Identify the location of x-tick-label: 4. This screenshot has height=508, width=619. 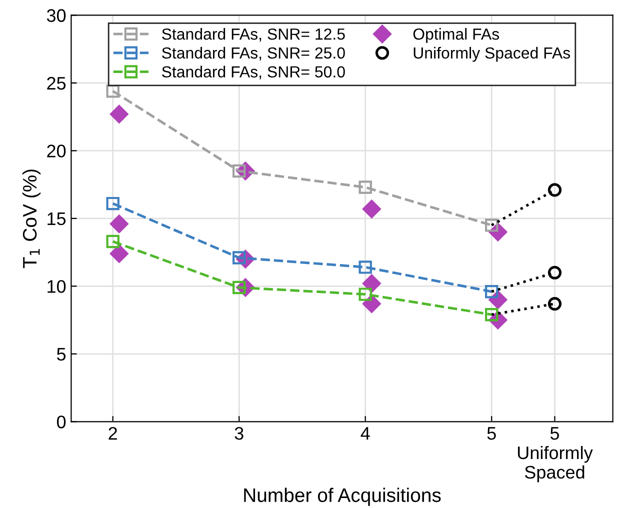
(365, 433).